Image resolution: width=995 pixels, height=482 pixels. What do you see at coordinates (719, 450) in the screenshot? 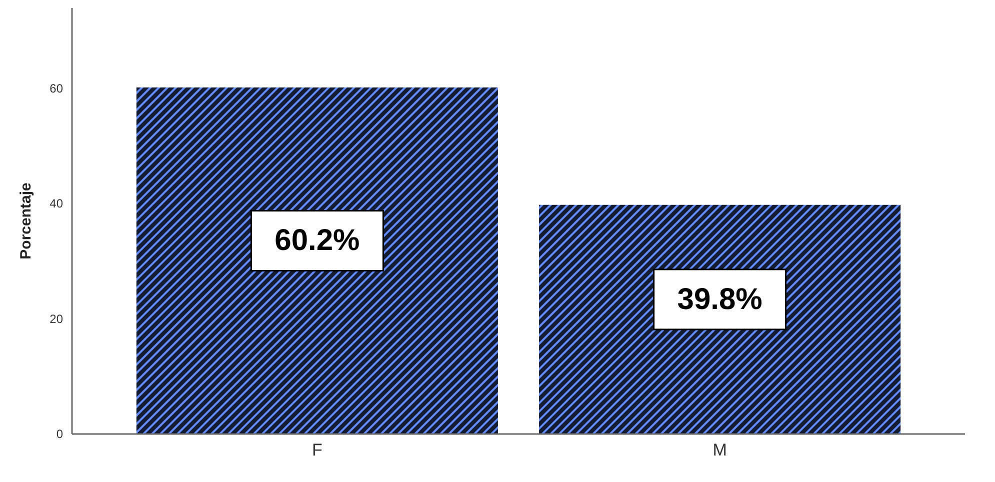
I see `x-tick-label: M` at bounding box center [719, 450].